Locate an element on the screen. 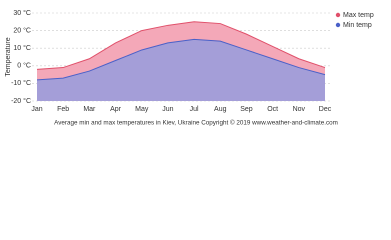 The width and height of the screenshot is (391, 240). y-tick-label: 10 °C is located at coordinates (22, 48).